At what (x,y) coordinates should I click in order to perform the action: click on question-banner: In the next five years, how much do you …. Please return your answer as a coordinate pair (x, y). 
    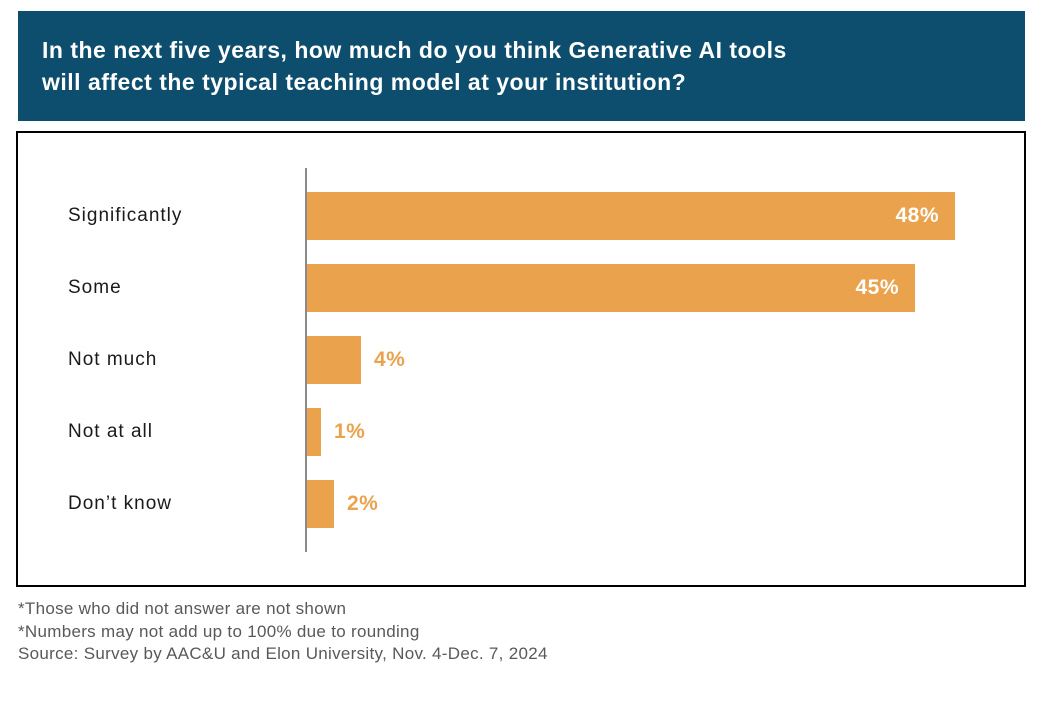
    Looking at the image, I should click on (521, 66).